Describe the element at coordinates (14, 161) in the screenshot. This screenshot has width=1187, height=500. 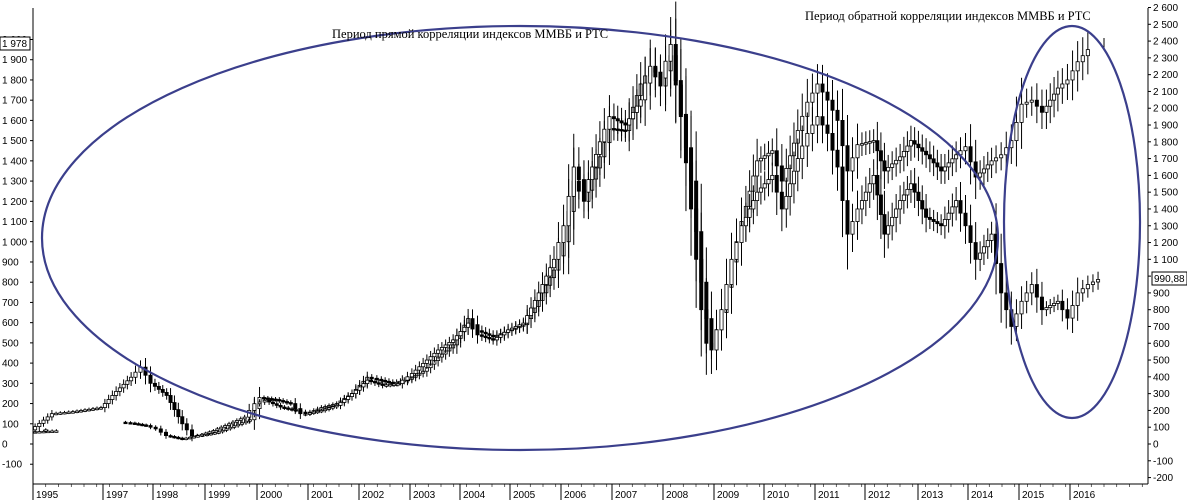
I see `left-tick-label: 1 400` at that location.